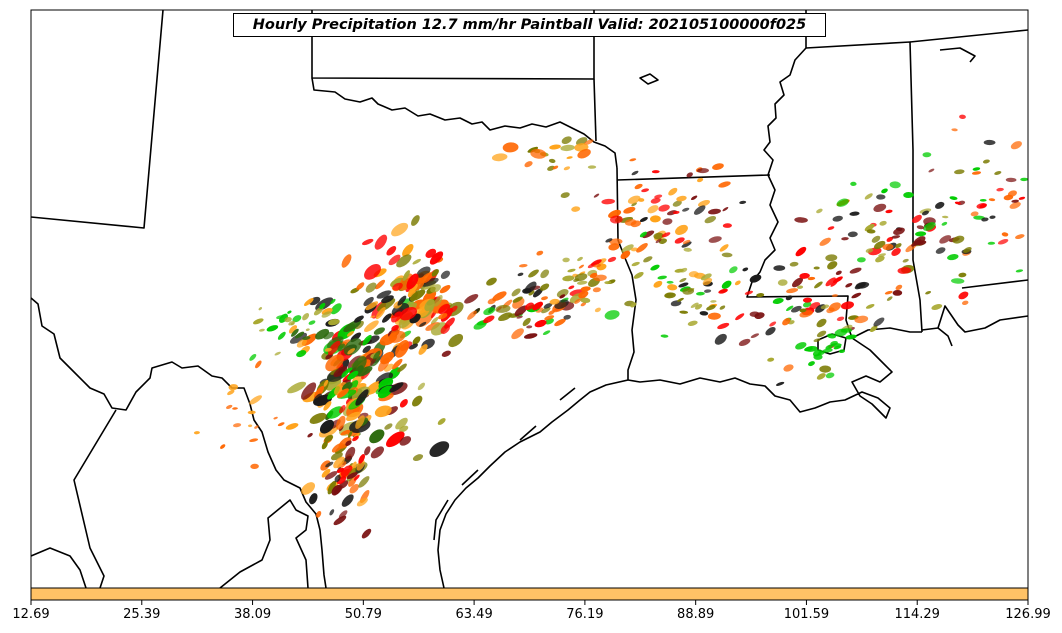 This screenshot has height=633, width=1062. Describe the element at coordinates (142, 614) in the screenshot. I see `colorbar-tick-label: 25.39` at that location.